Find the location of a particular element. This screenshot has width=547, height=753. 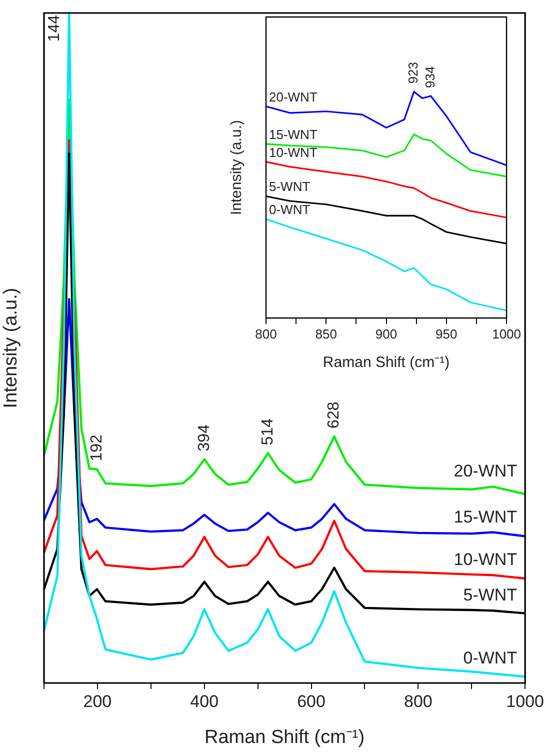

x-tick-label: 200 is located at coordinates (97, 701).